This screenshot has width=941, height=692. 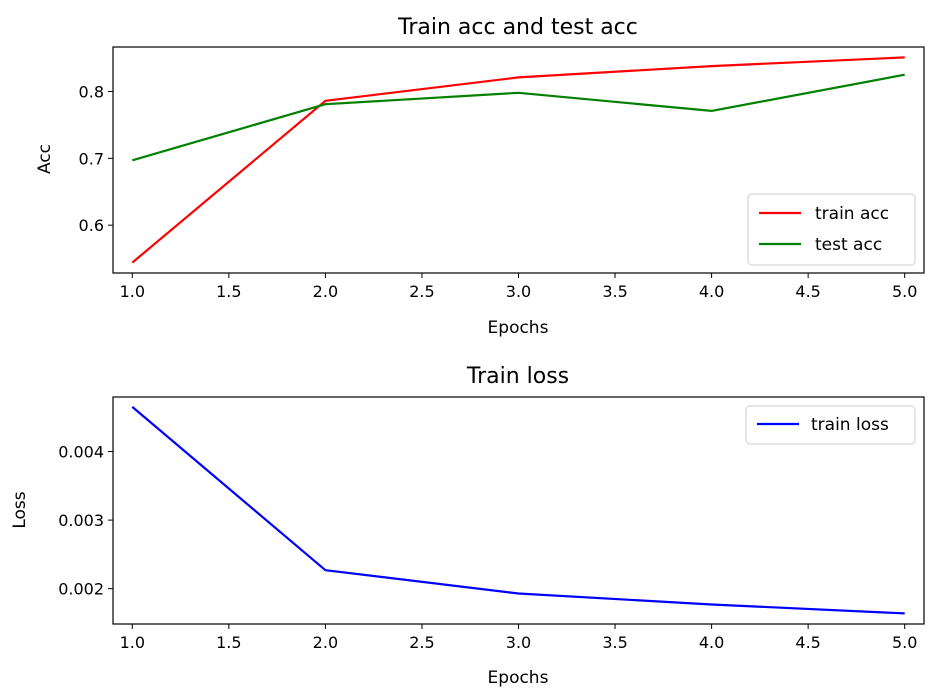 I want to click on loss-chart-title: Train loss, so click(x=517, y=376).